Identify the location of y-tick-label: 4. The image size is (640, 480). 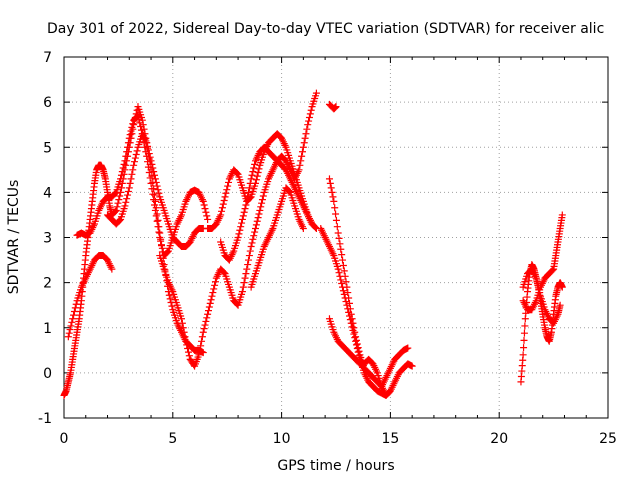
(47, 193).